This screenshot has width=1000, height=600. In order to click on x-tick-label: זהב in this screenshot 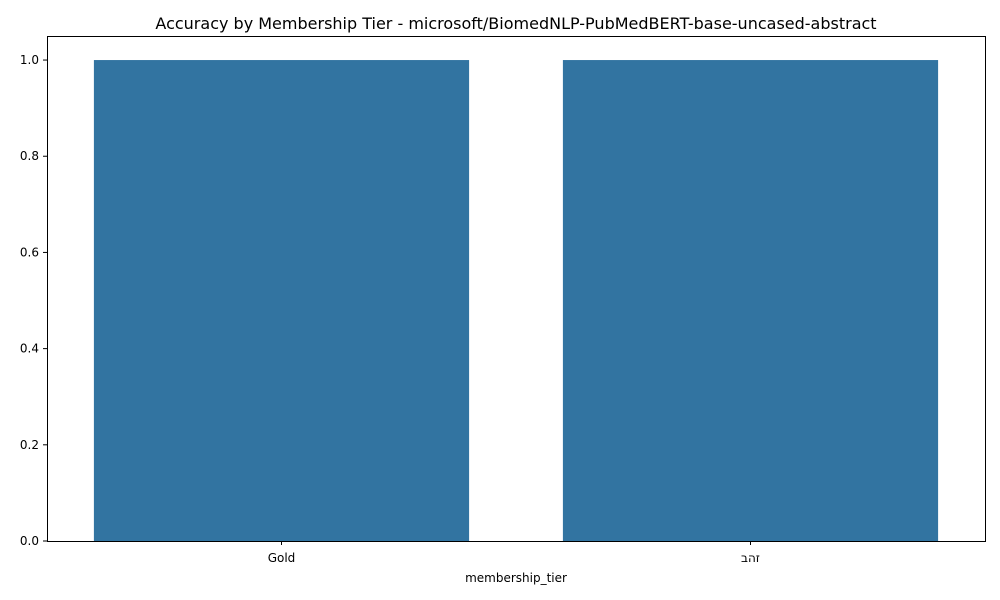, I will do `click(750, 558)`.